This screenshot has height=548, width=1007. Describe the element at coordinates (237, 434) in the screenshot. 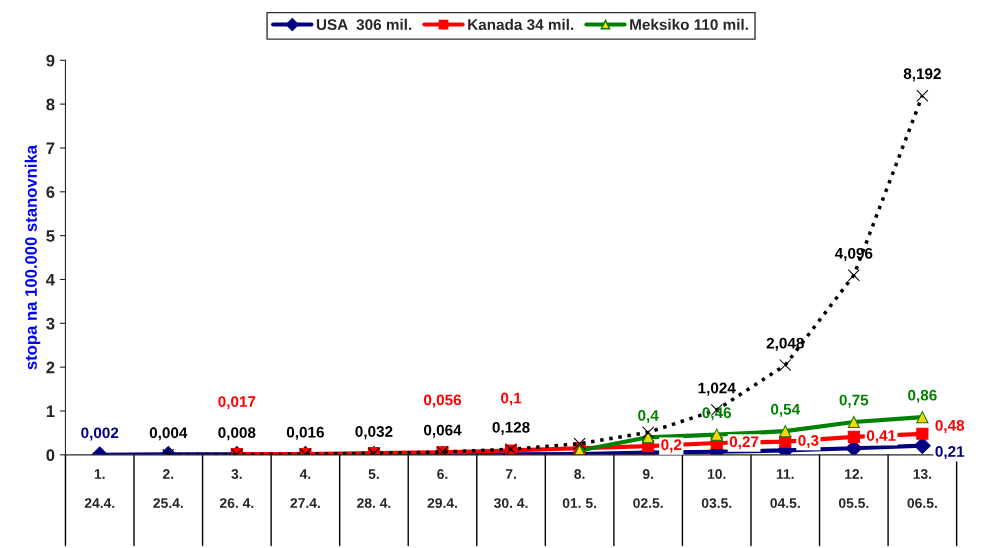

I see `data-label: 0,008` at that location.